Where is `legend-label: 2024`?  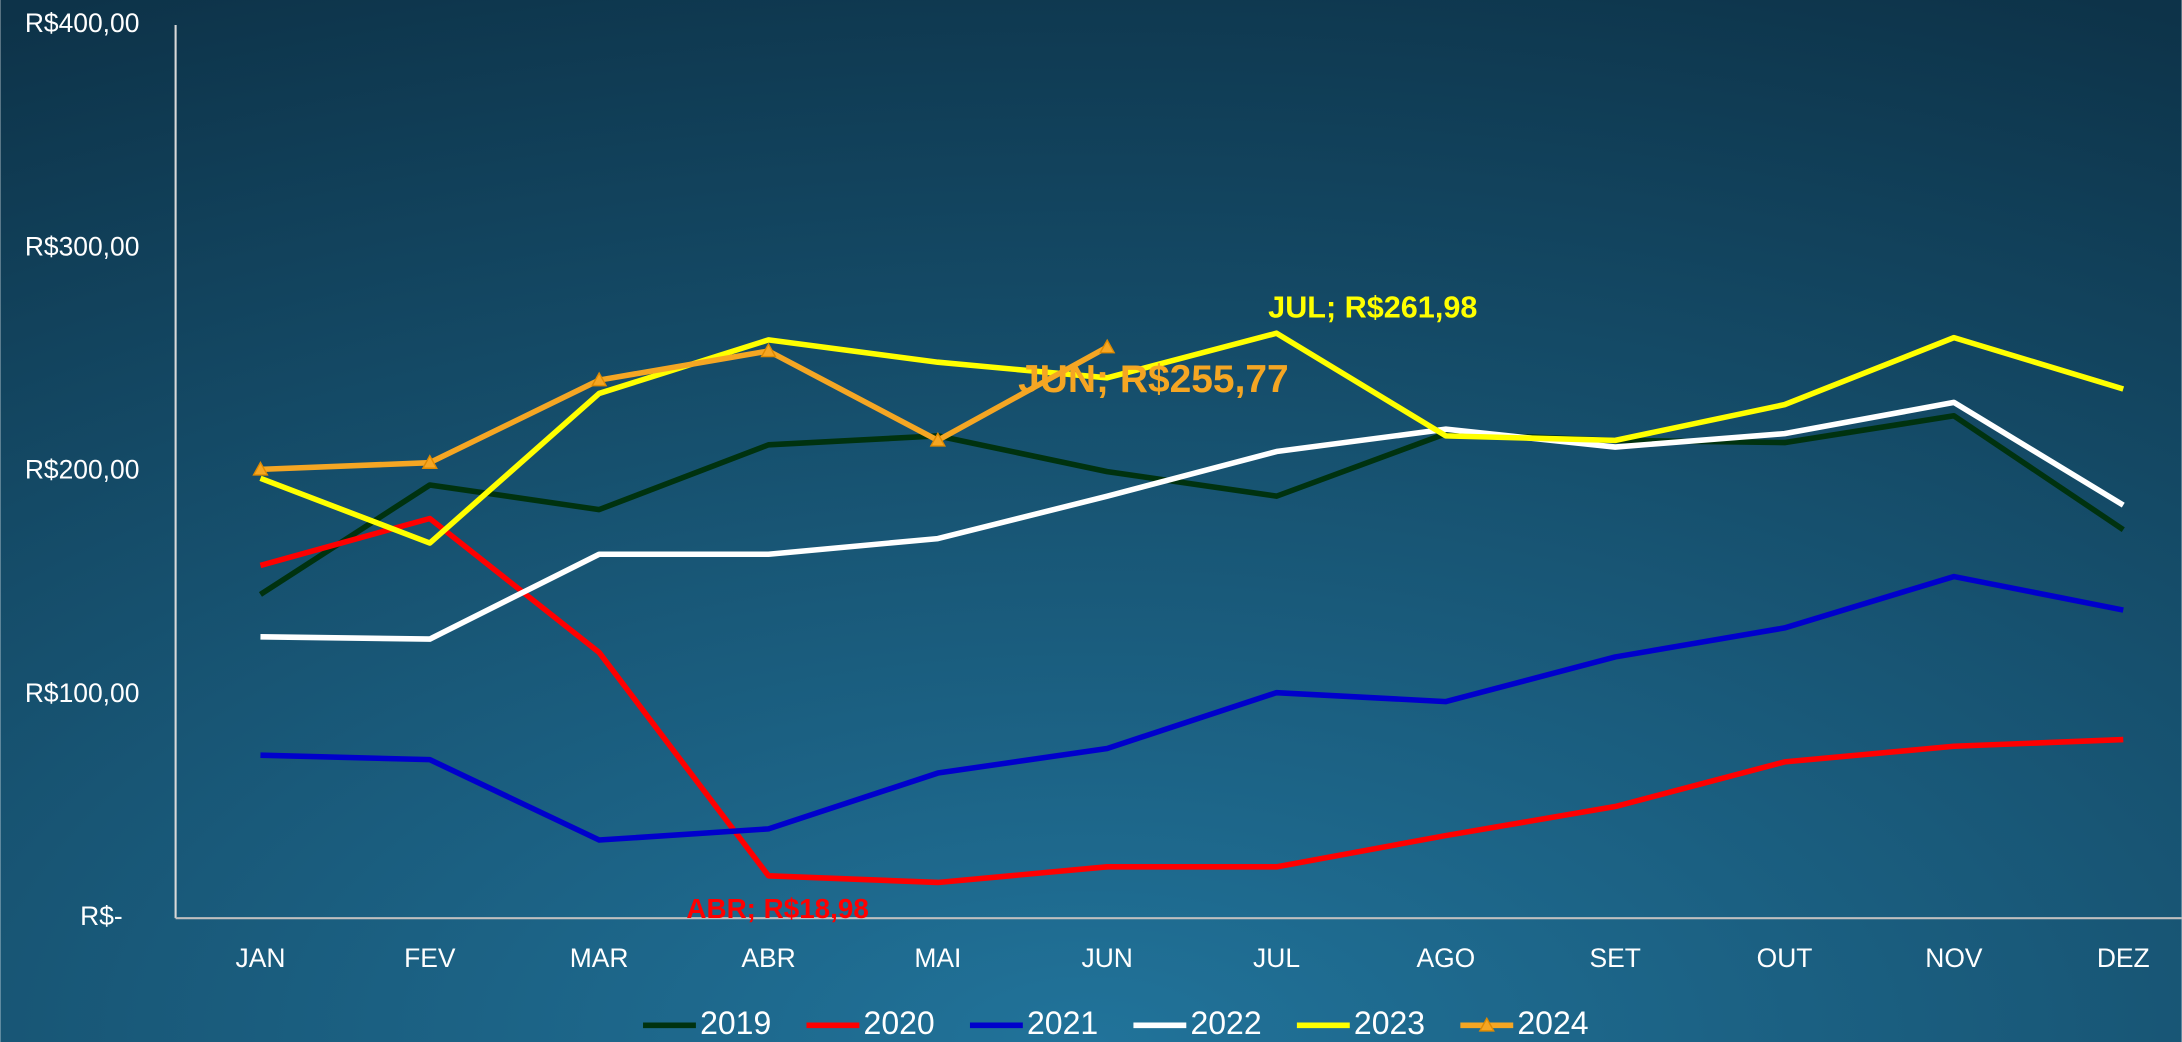 legend-label: 2024 is located at coordinates (1552, 1023).